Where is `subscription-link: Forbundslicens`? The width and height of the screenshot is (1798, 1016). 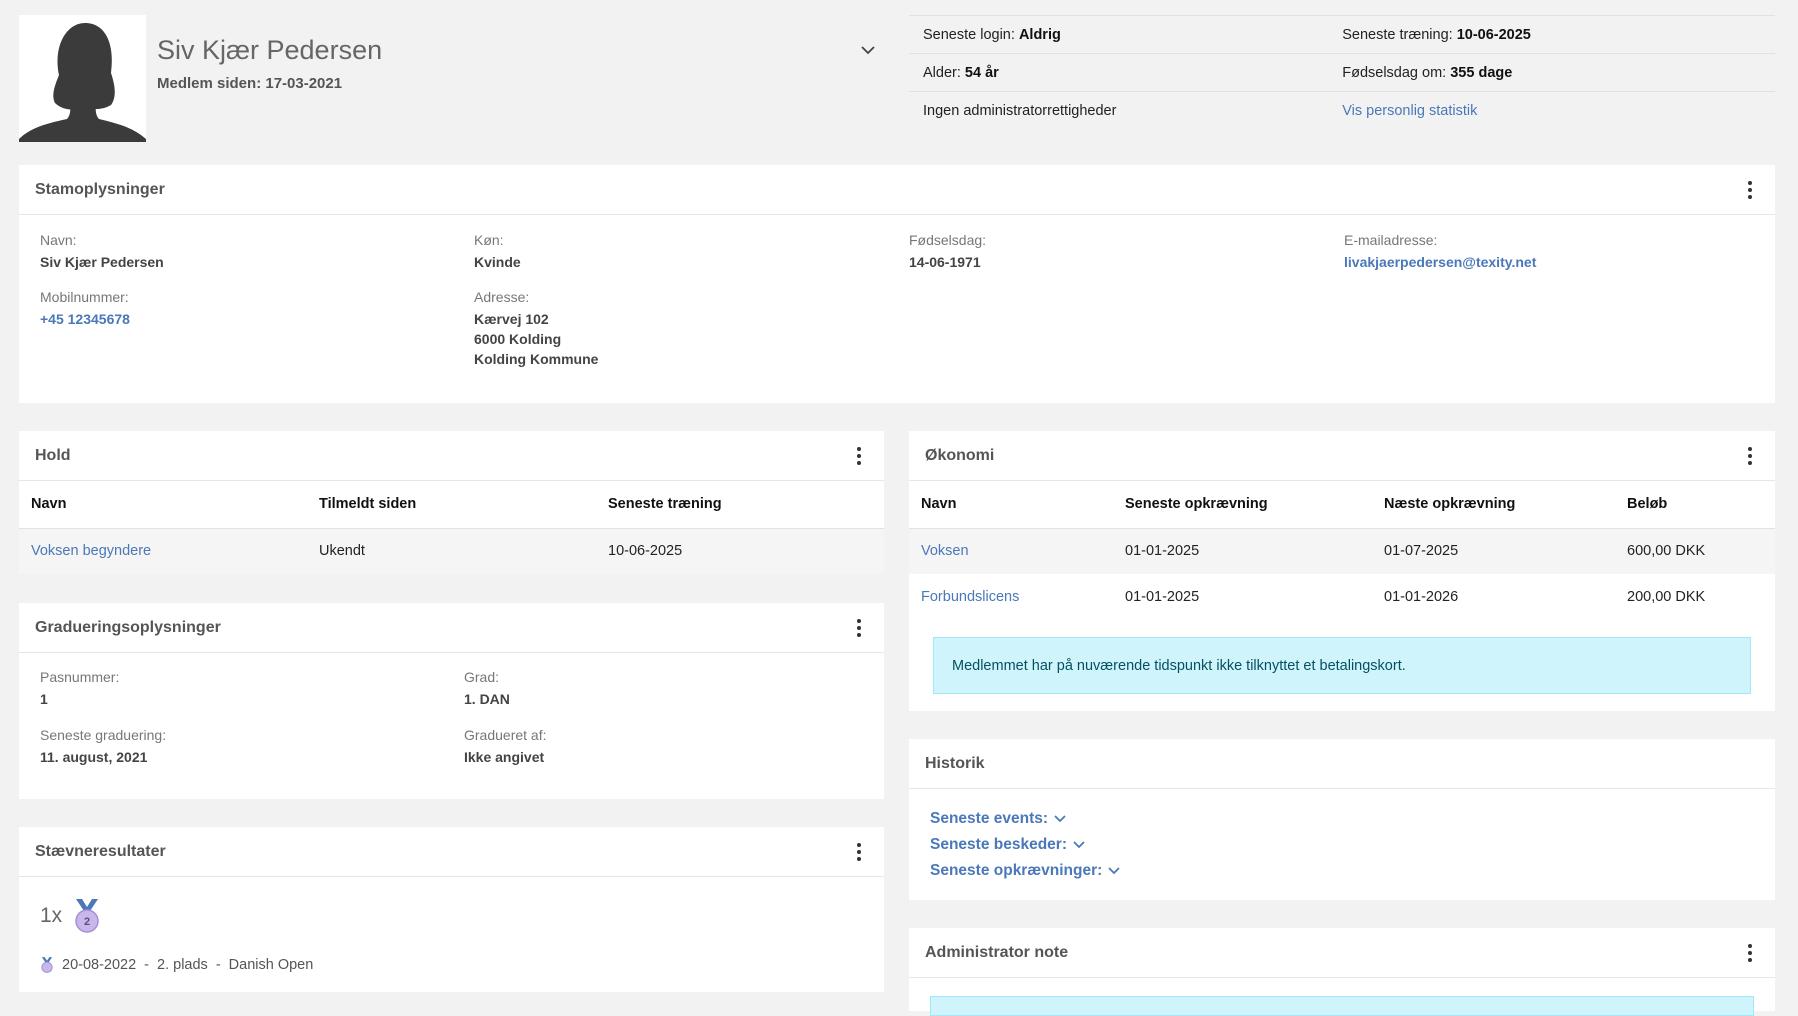
subscription-link: Forbundslicens is located at coordinates (970, 597).